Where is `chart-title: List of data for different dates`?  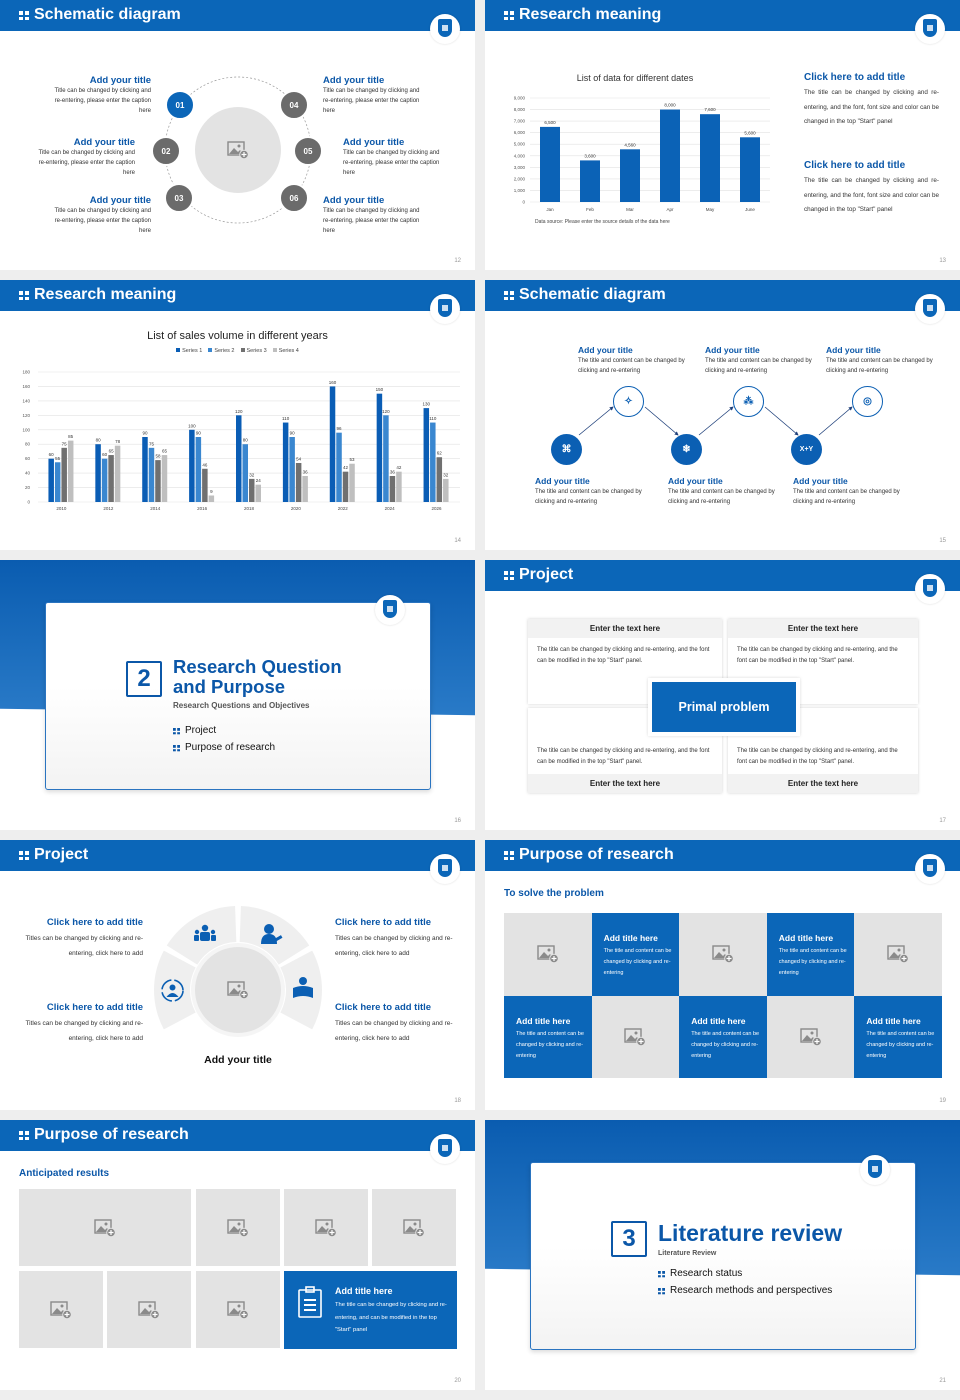 chart-title: List of data for different dates is located at coordinates (635, 78).